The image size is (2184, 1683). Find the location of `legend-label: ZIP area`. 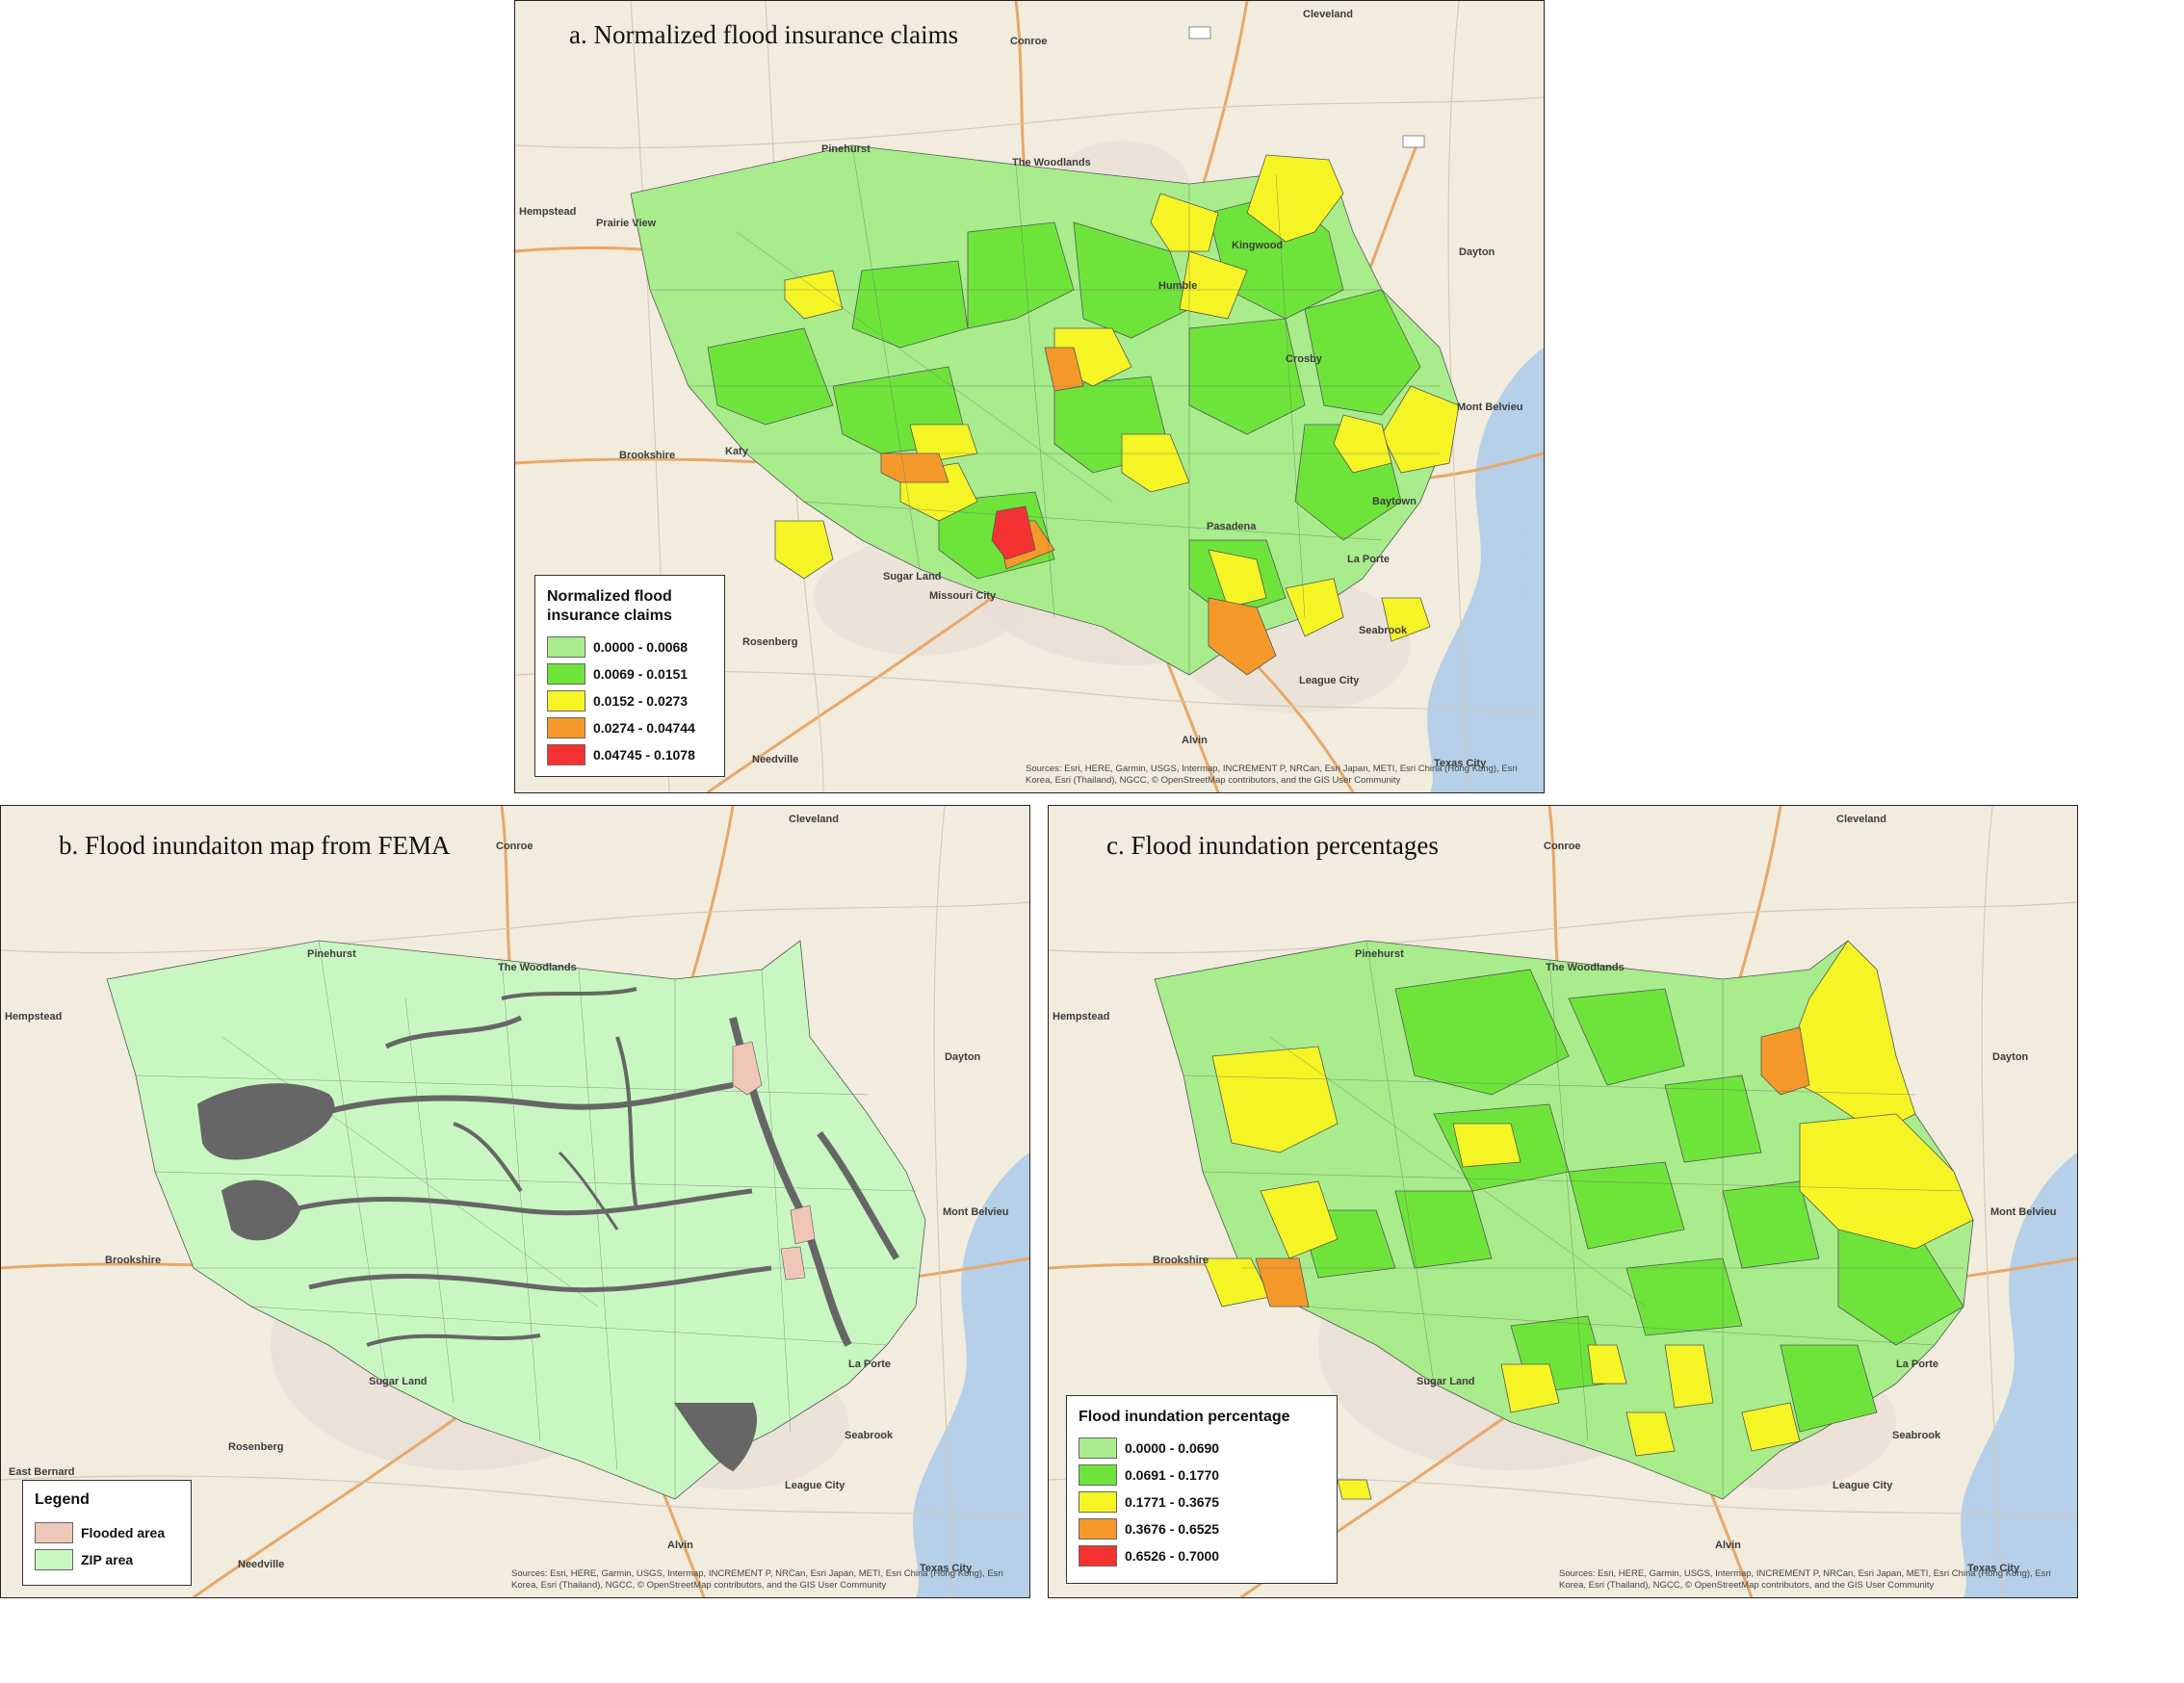

legend-label: ZIP area is located at coordinates (107, 1560).